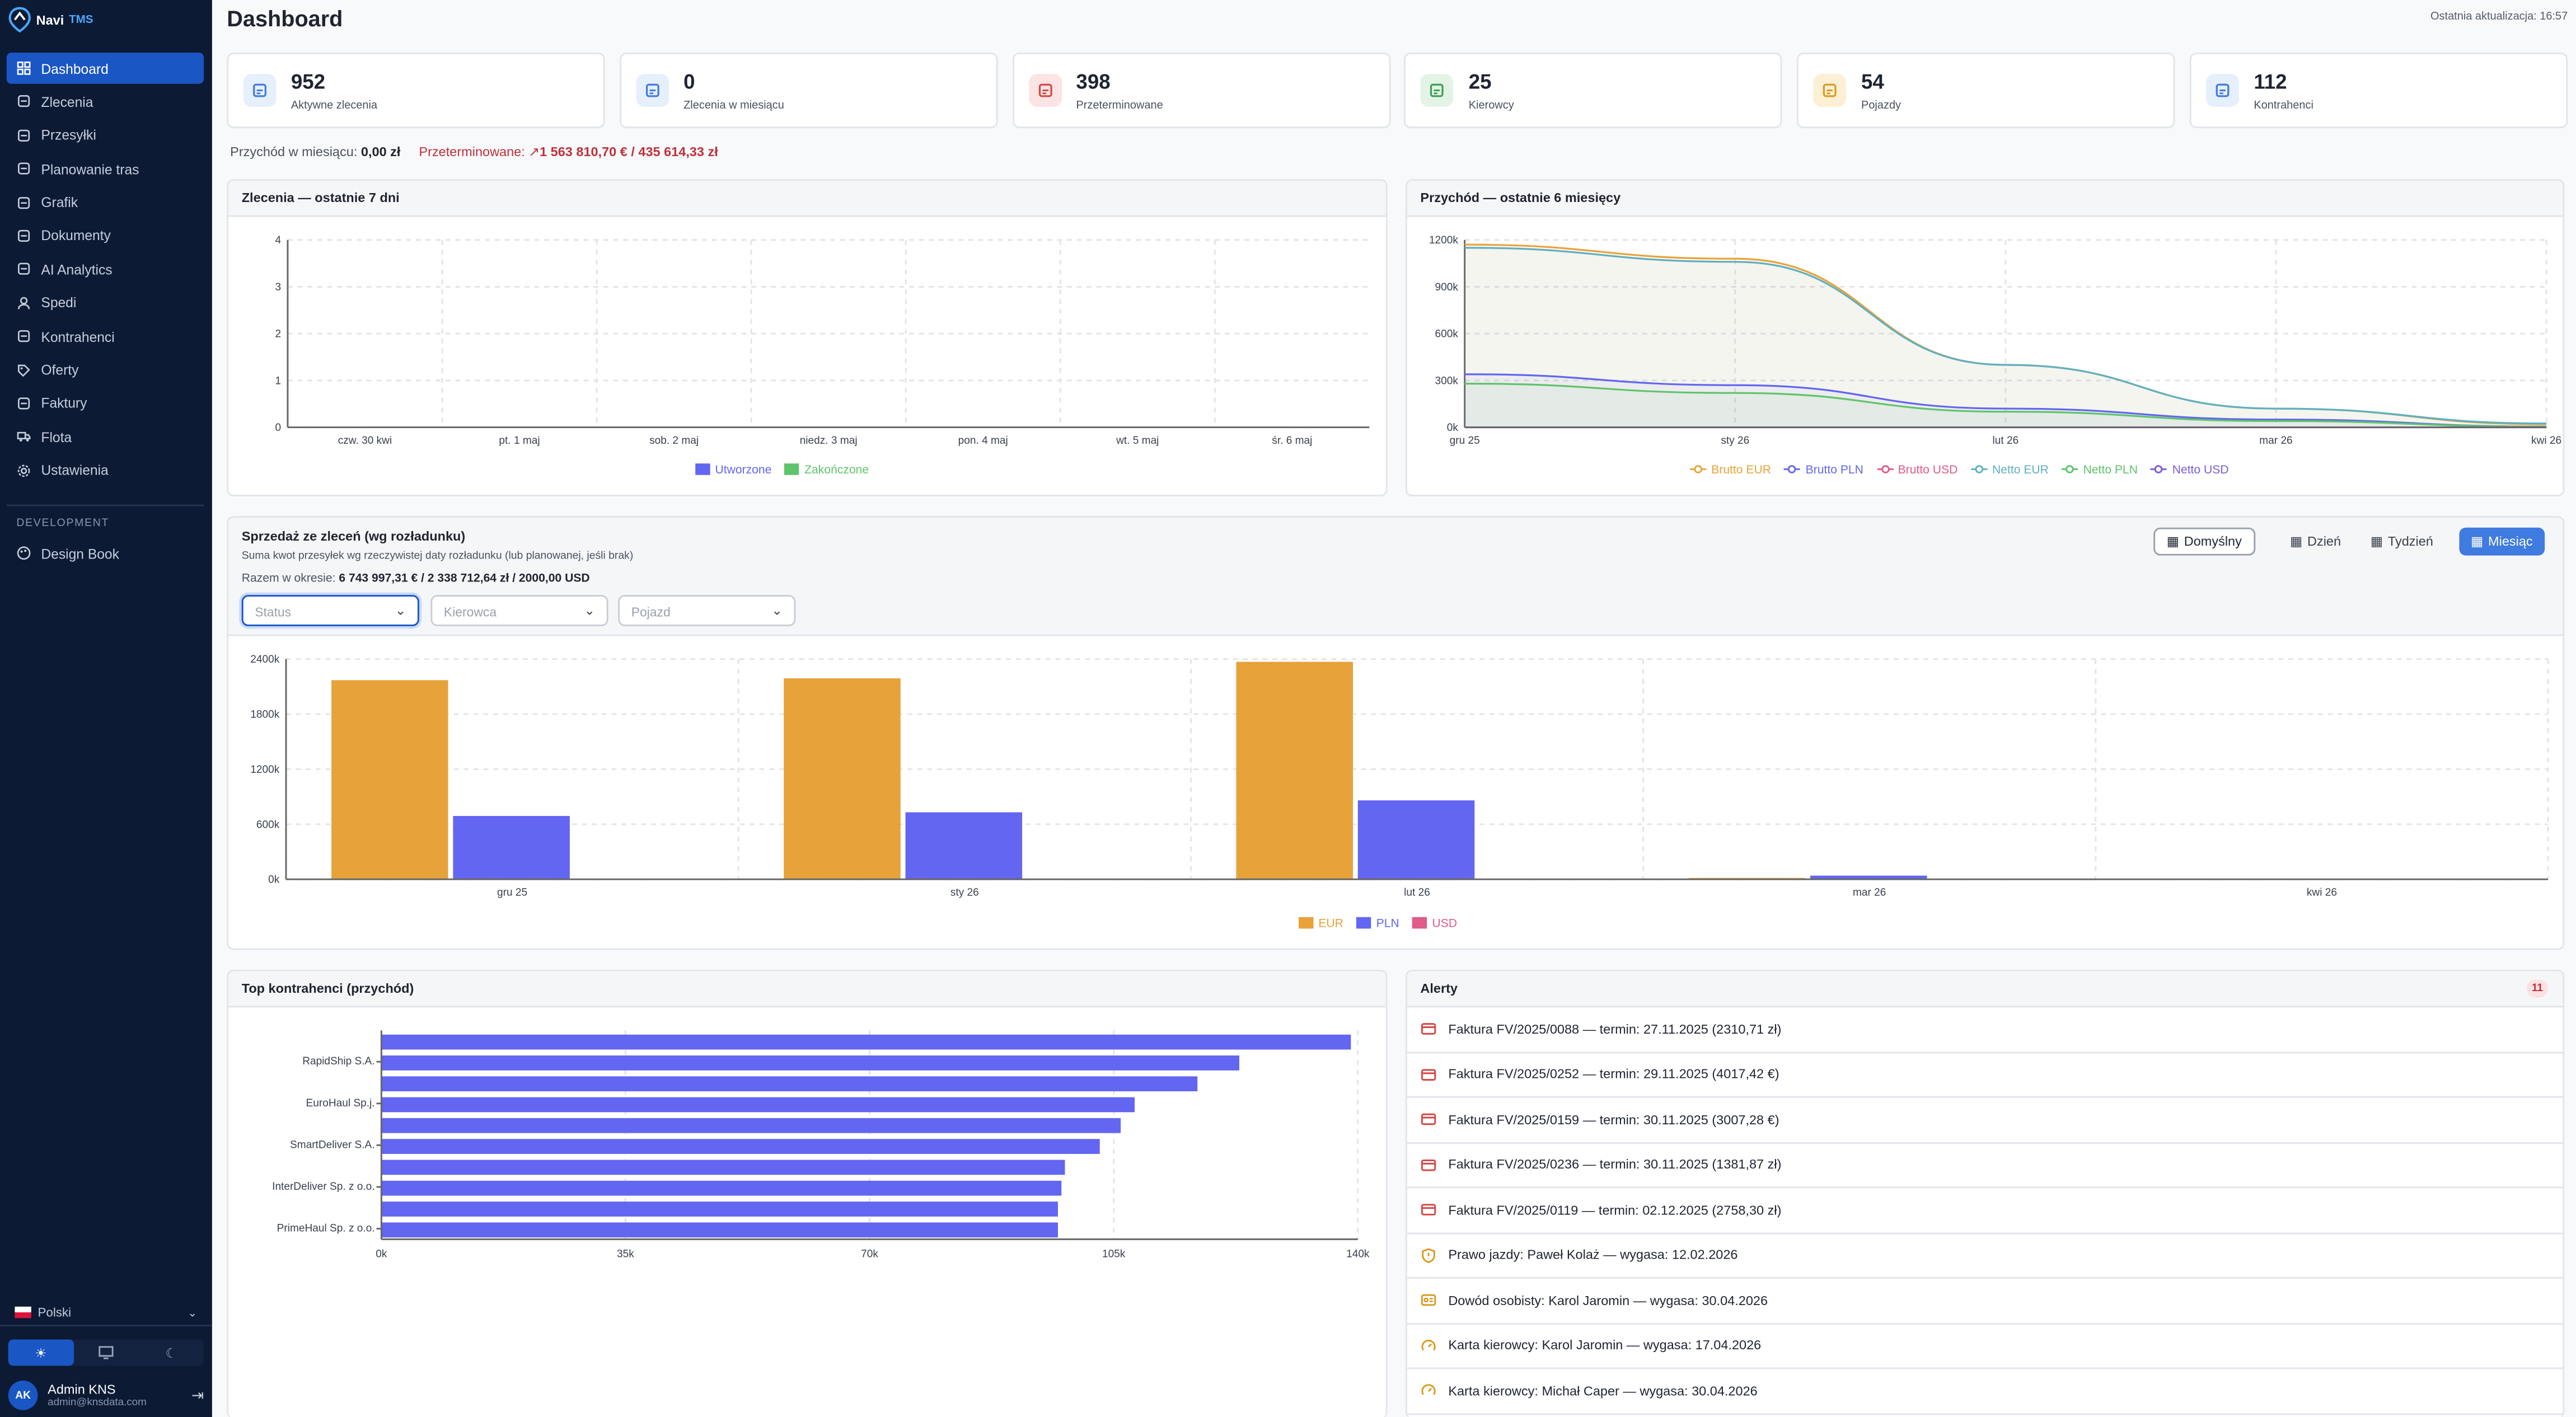  I want to click on chevron-down-icon: ⌄, so click(193, 1313).